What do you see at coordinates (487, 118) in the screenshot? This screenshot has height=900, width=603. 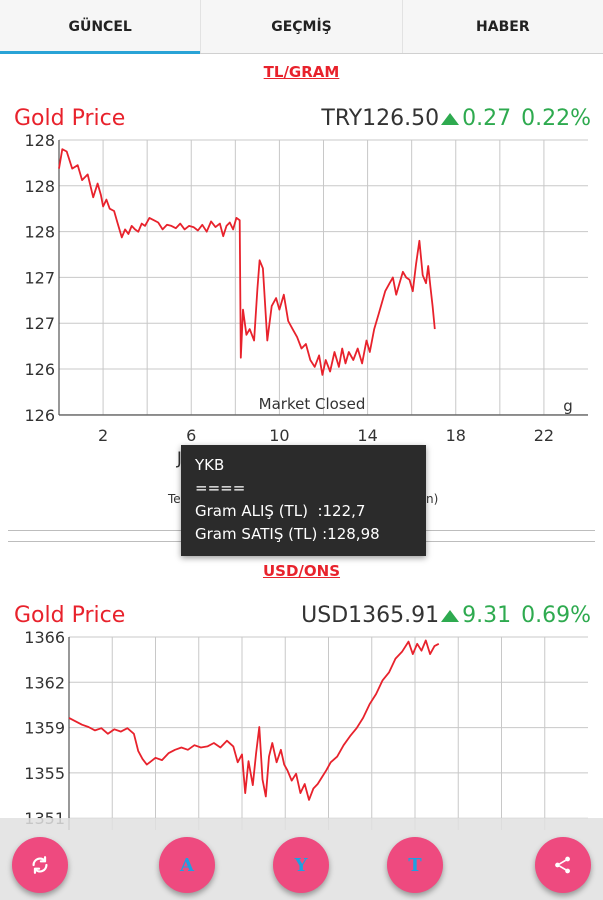 I see `change-tl: 0.27` at bounding box center [487, 118].